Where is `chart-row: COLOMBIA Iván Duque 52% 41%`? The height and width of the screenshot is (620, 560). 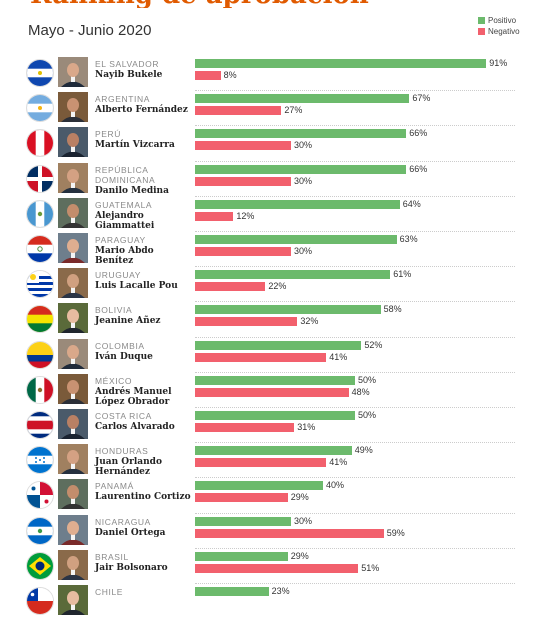 chart-row: COLOMBIA Iván Duque 52% 41% is located at coordinates (280, 356).